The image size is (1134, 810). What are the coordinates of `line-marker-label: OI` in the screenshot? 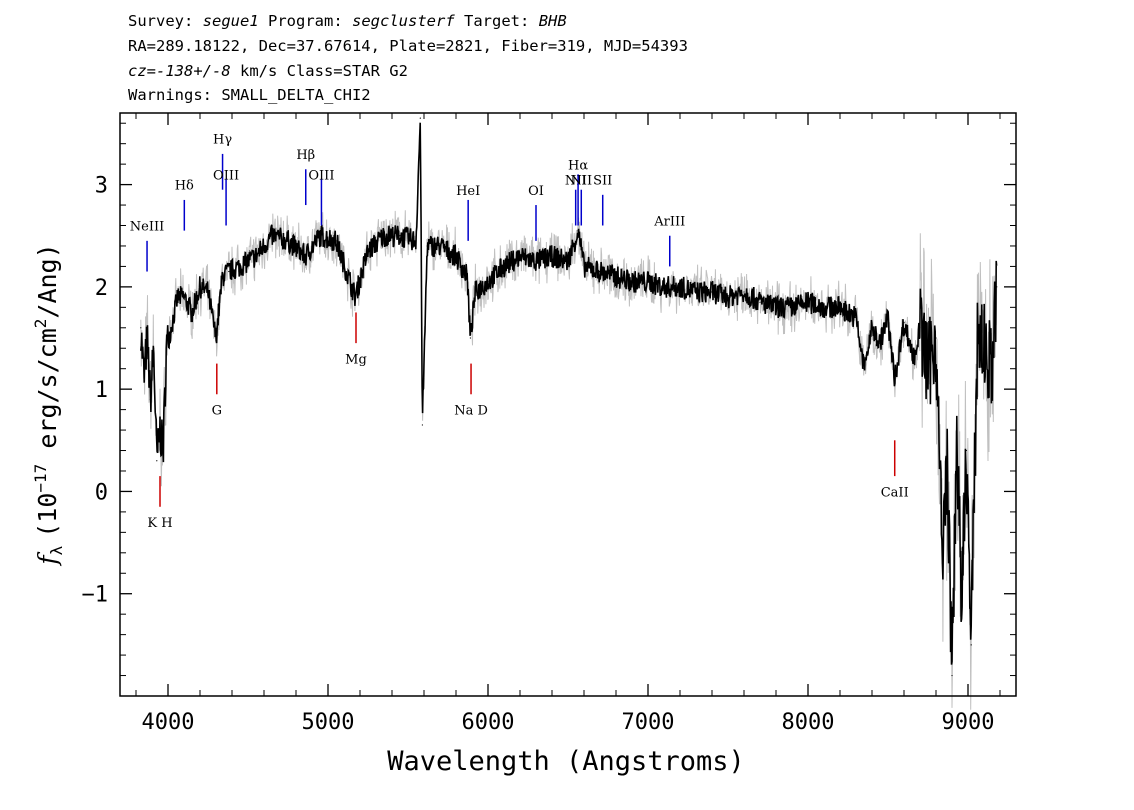 It's located at (536, 191).